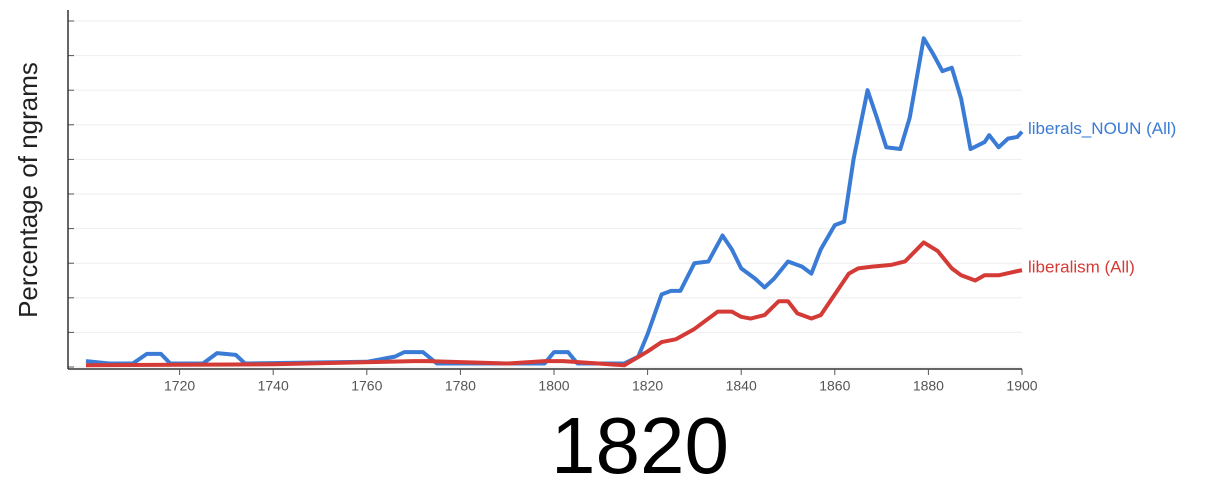 The width and height of the screenshot is (1212, 486). What do you see at coordinates (741, 386) in the screenshot?
I see `x-tick-label: 1840` at bounding box center [741, 386].